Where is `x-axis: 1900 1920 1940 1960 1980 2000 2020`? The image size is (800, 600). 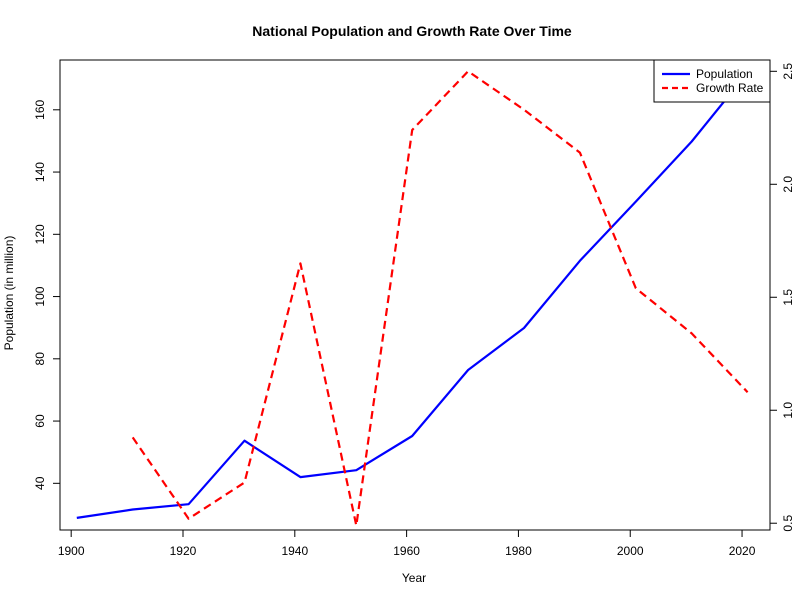 x-axis: 1900 1920 1940 1960 1980 2000 2020 is located at coordinates (407, 544).